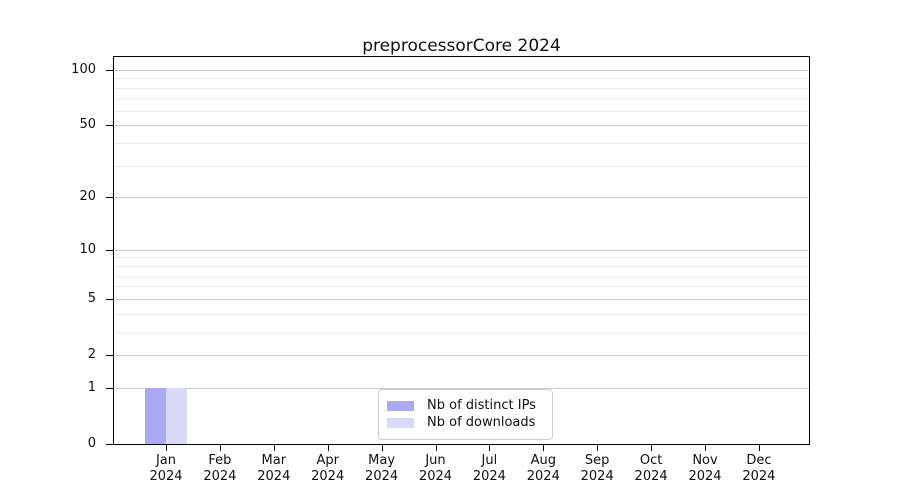 The height and width of the screenshot is (500, 900). Describe the element at coordinates (489, 460) in the screenshot. I see `x-tick-month: Jul` at that location.